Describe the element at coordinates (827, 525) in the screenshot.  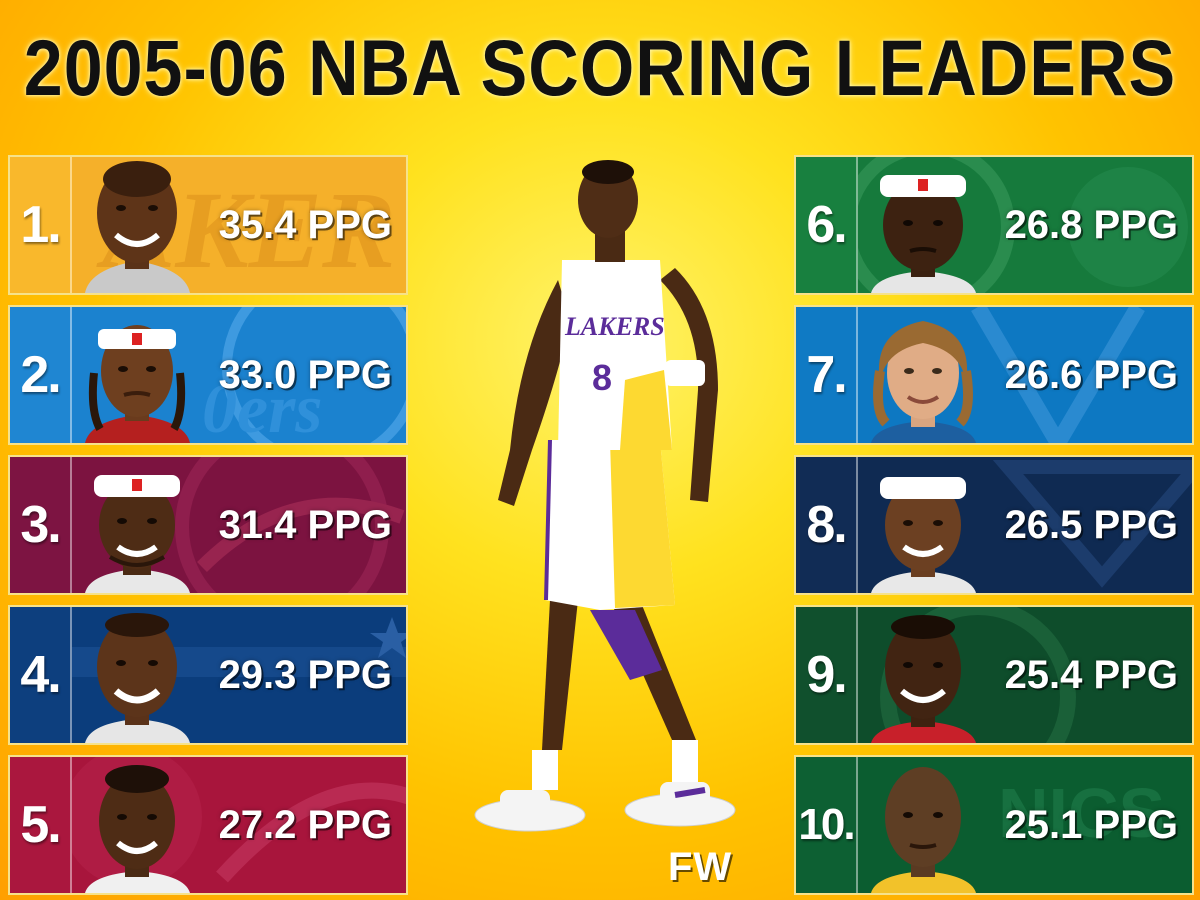
I see `rank-label: 8.` at that location.